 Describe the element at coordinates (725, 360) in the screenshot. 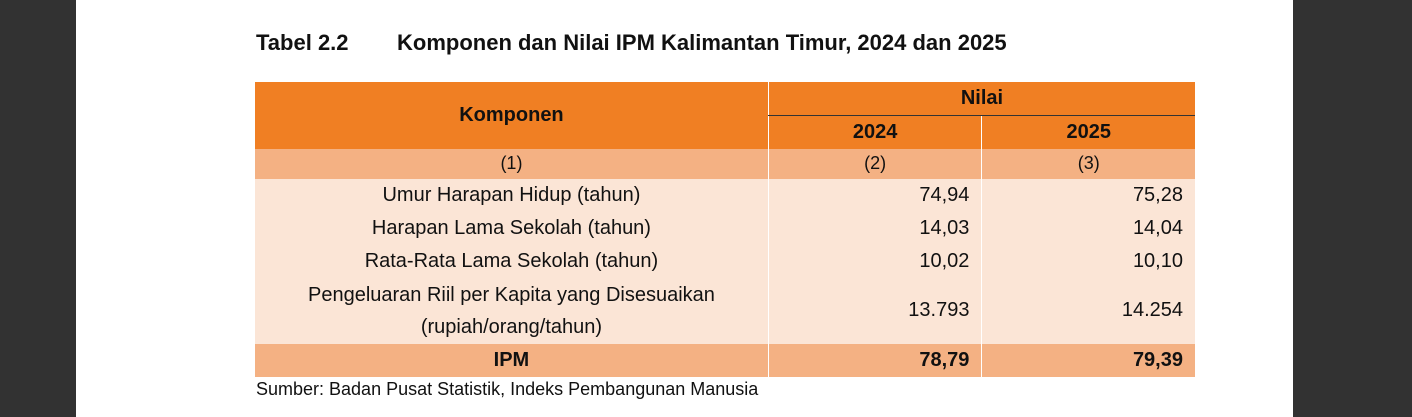

I see `ipm-row: IPM 78,79 79,39` at that location.